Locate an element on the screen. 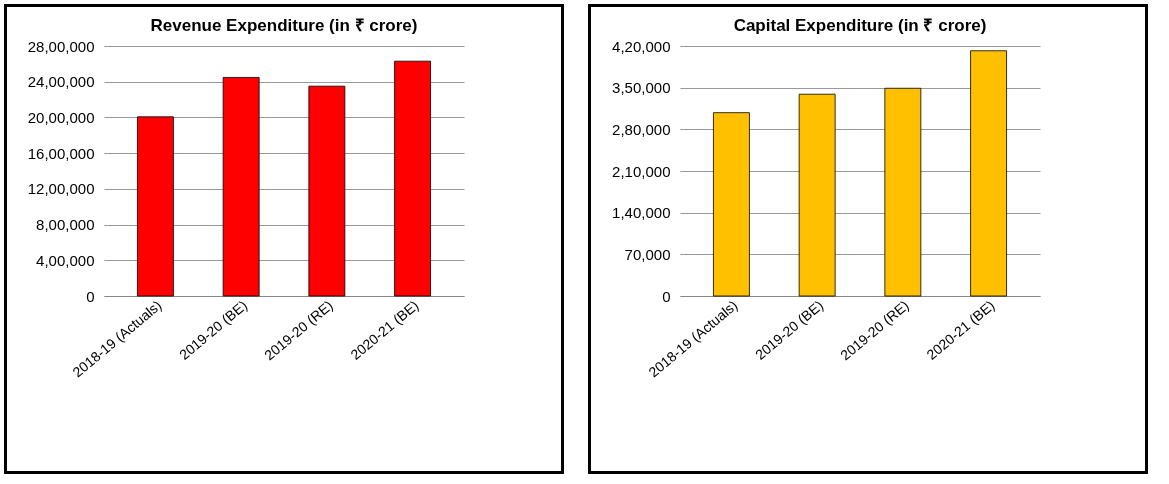  y-tick-label: 70,000 is located at coordinates (647, 254).